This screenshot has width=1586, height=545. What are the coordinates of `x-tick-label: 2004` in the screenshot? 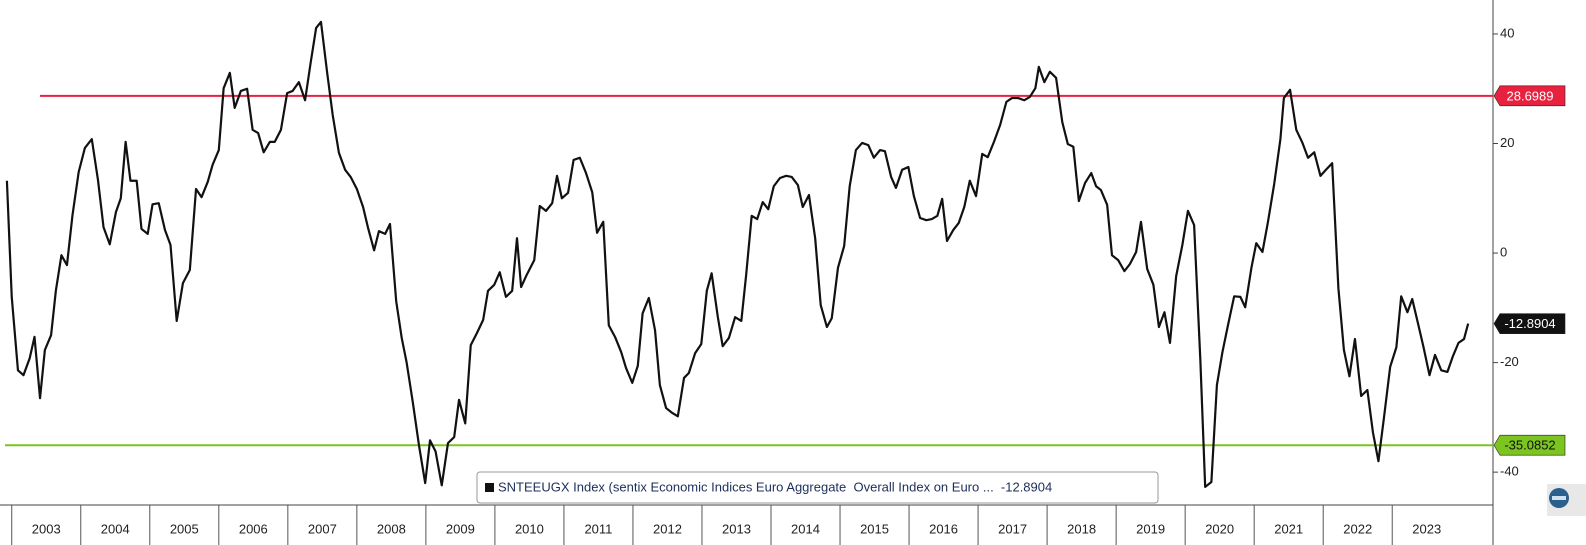 It's located at (115, 528).